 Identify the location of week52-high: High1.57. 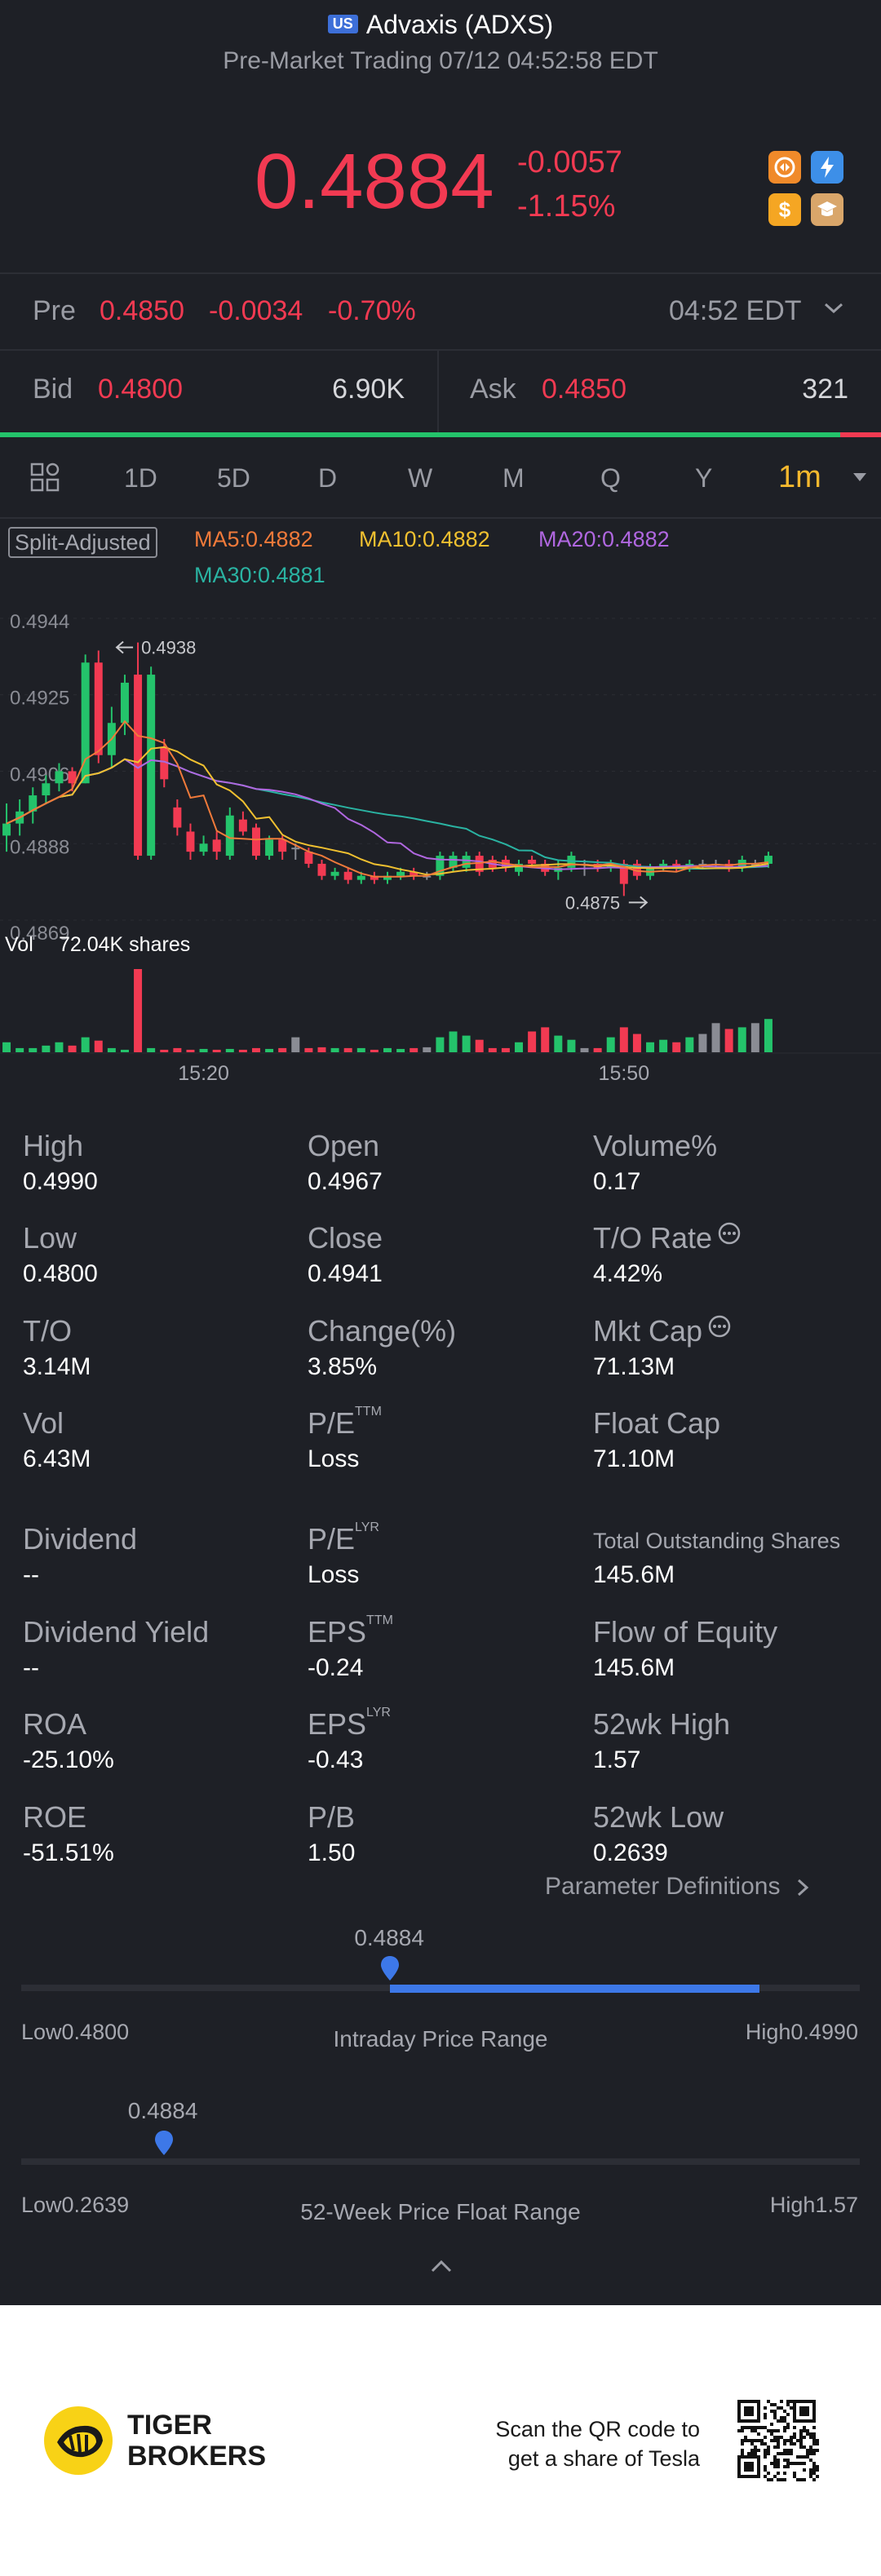
(813, 2205).